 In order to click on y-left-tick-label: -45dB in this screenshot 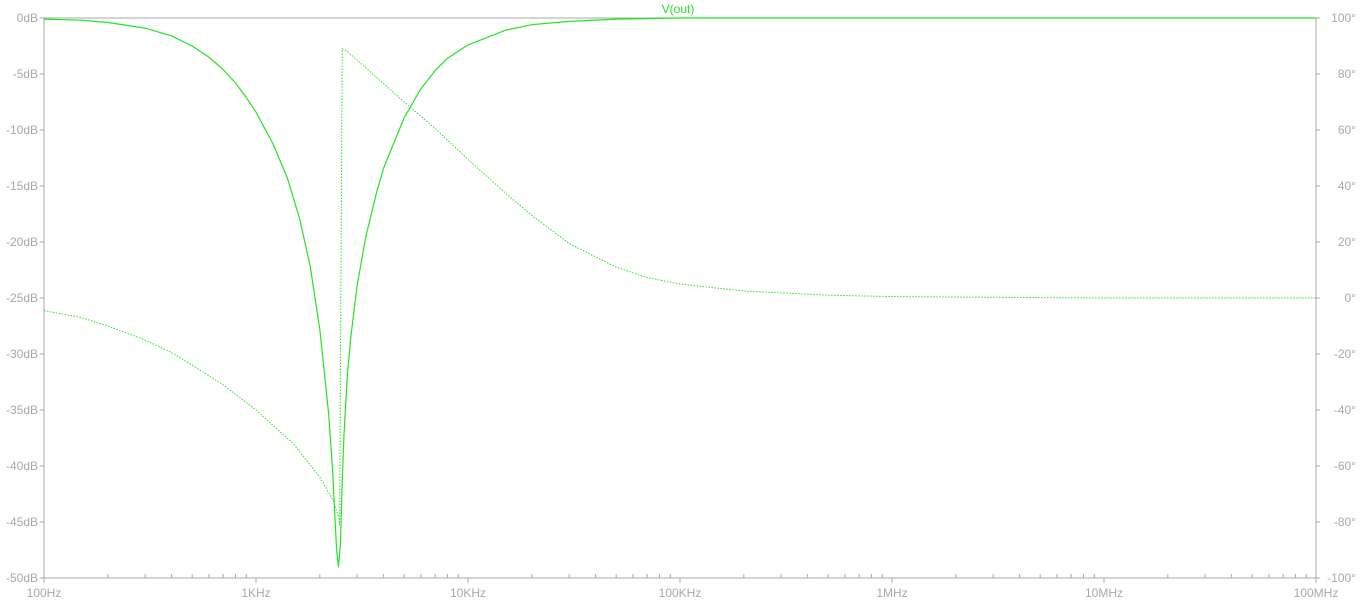, I will do `click(22, 522)`.